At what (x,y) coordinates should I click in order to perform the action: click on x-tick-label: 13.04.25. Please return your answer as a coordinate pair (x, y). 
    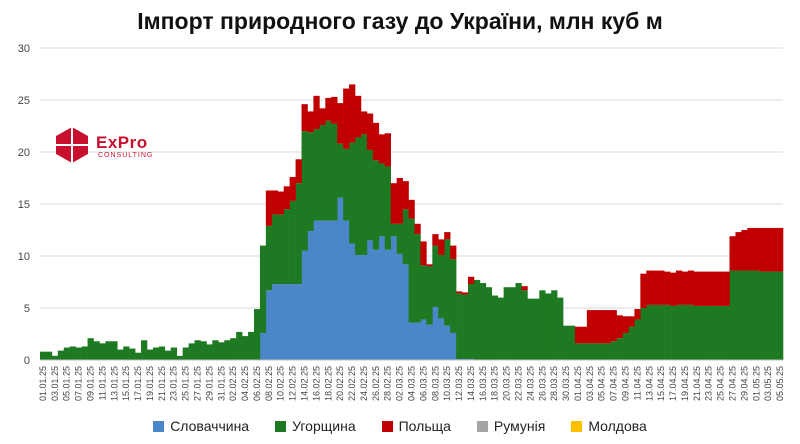
    Looking at the image, I should click on (649, 383).